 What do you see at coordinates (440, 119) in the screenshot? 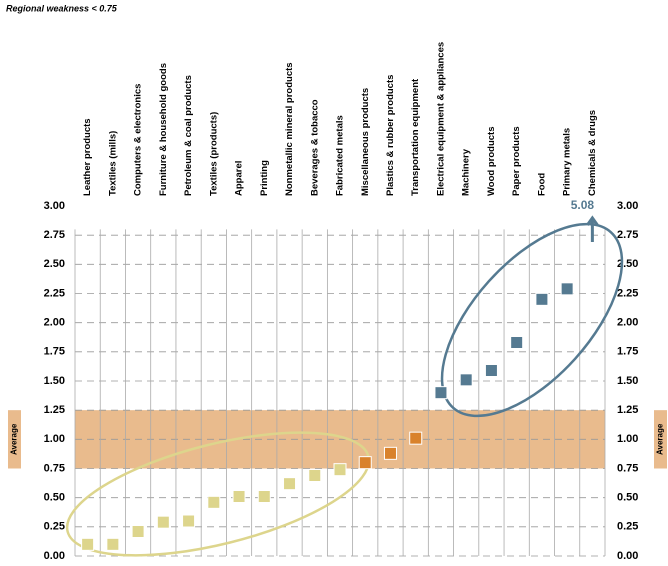
I see `x-tick-label: Electrical equipment & appliances` at bounding box center [440, 119].